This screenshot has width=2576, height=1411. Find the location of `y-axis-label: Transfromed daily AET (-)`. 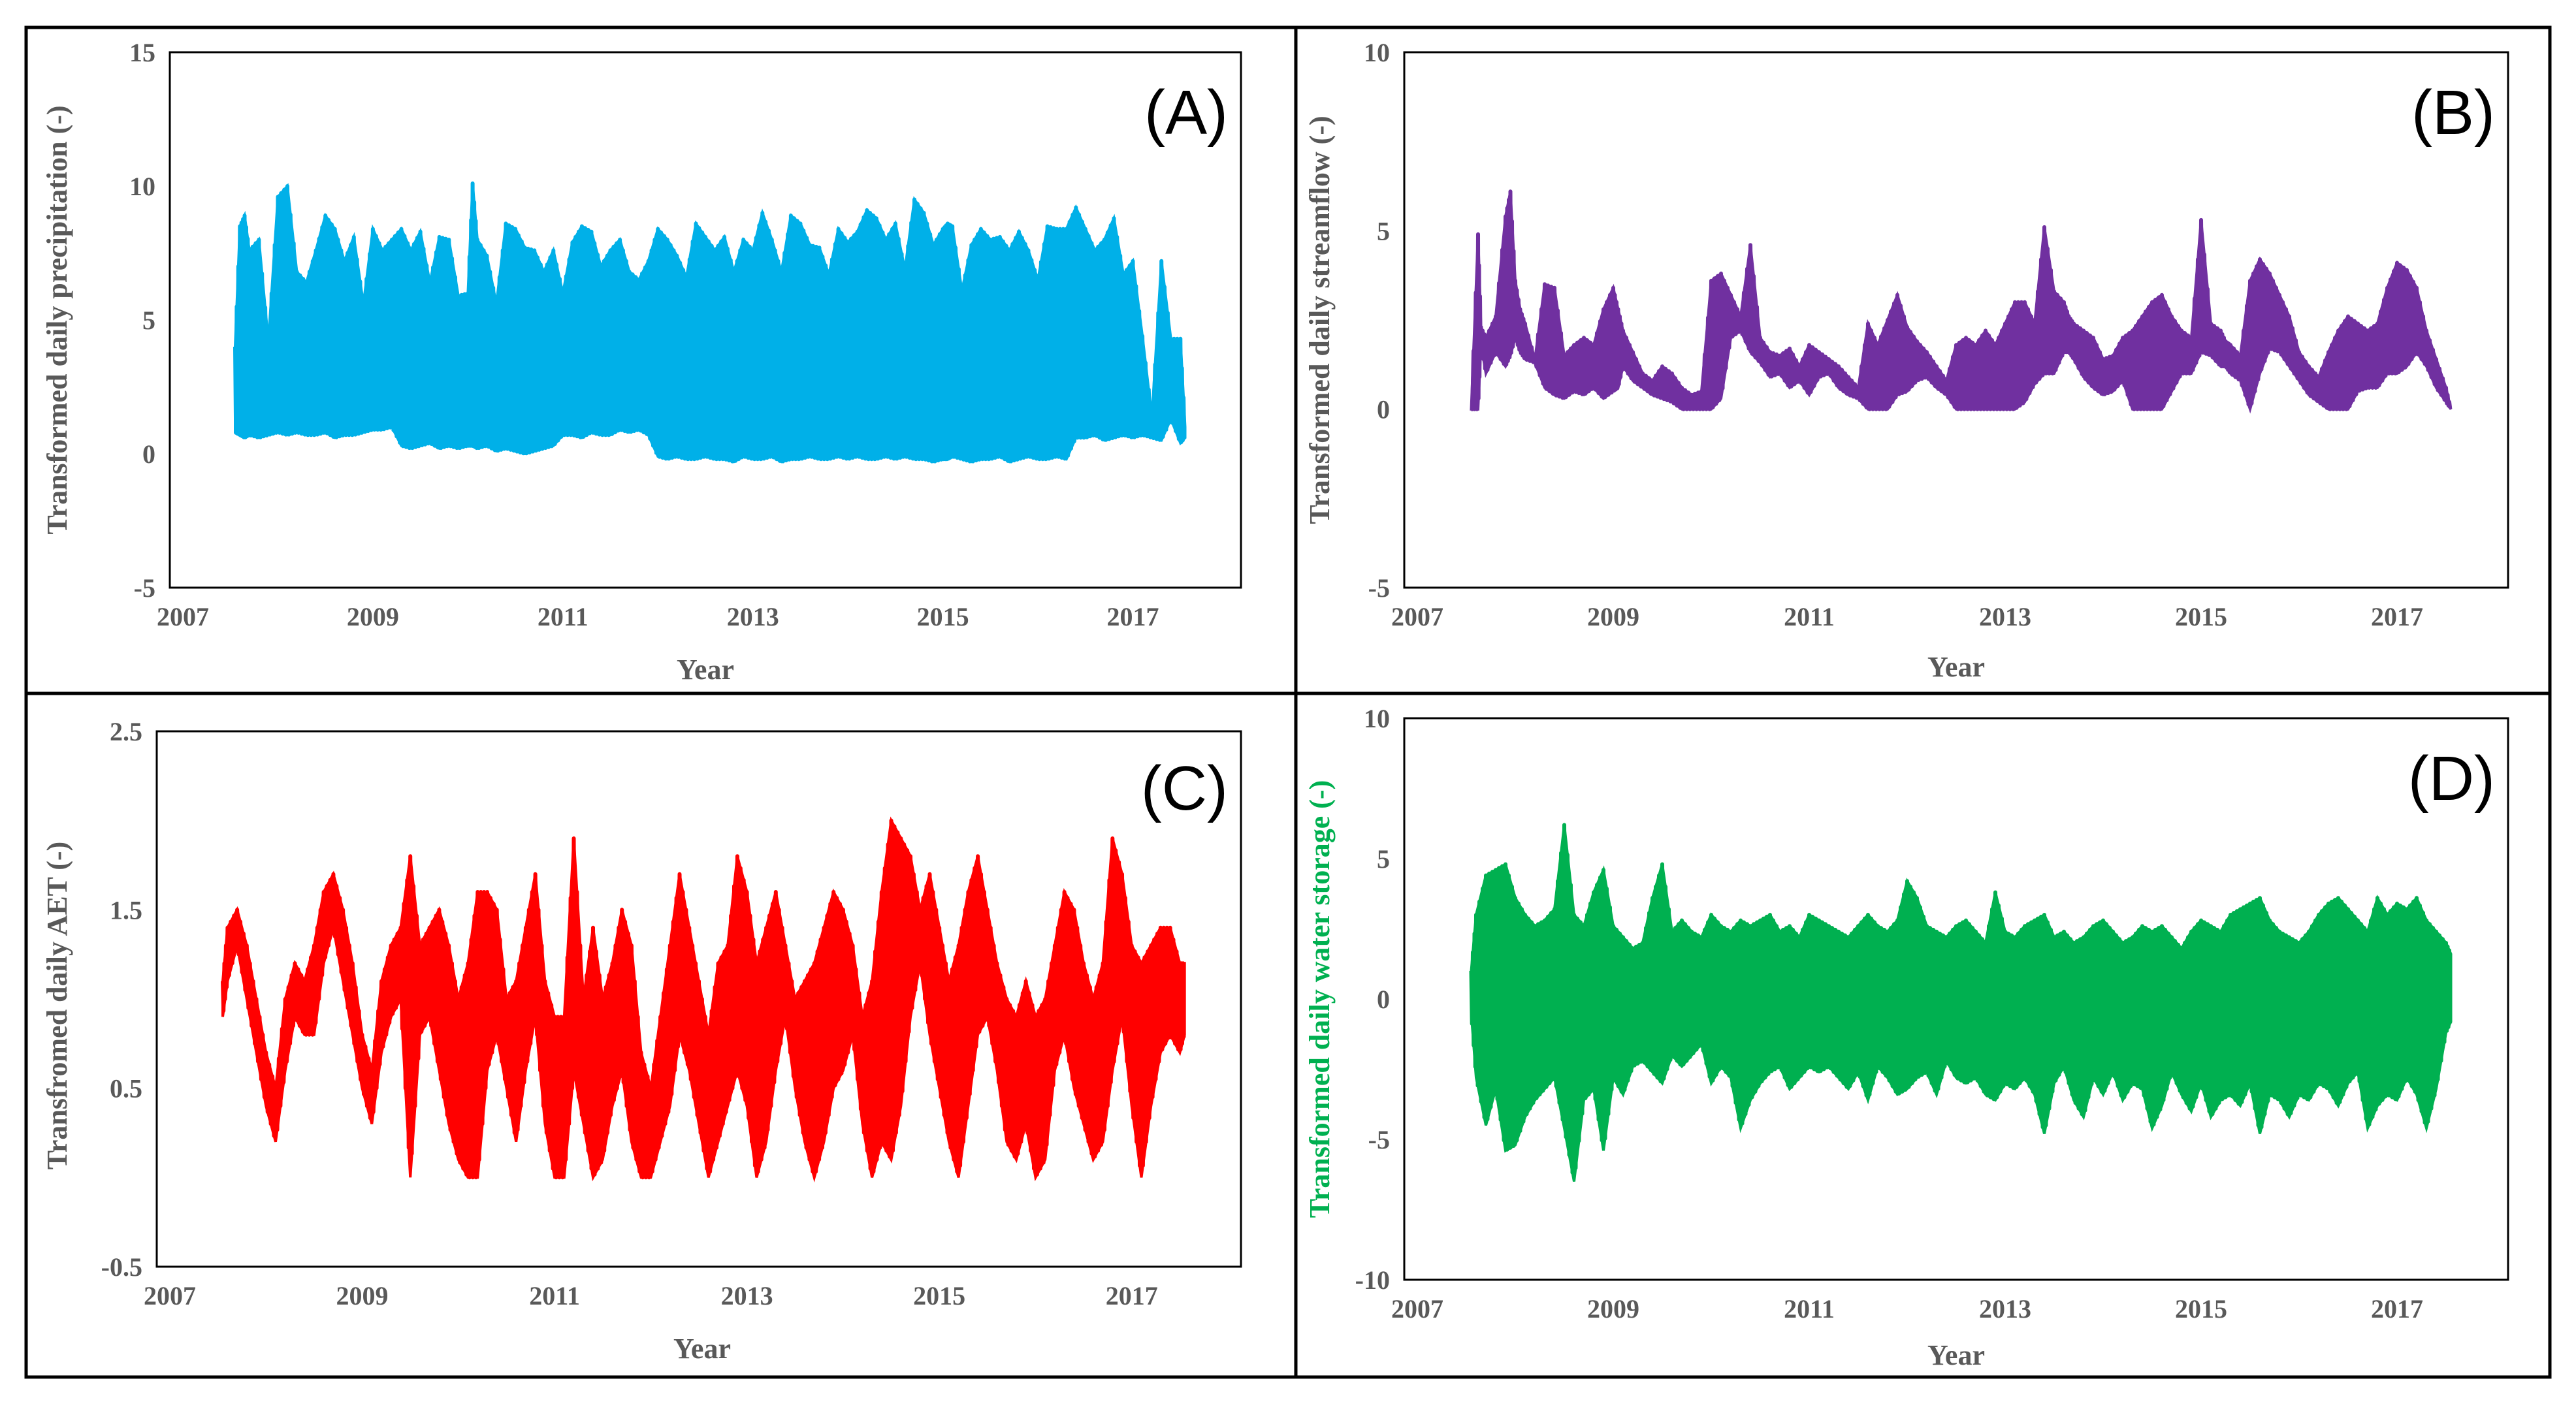

y-axis-label: Transfromed daily AET (-) is located at coordinates (57, 1005).